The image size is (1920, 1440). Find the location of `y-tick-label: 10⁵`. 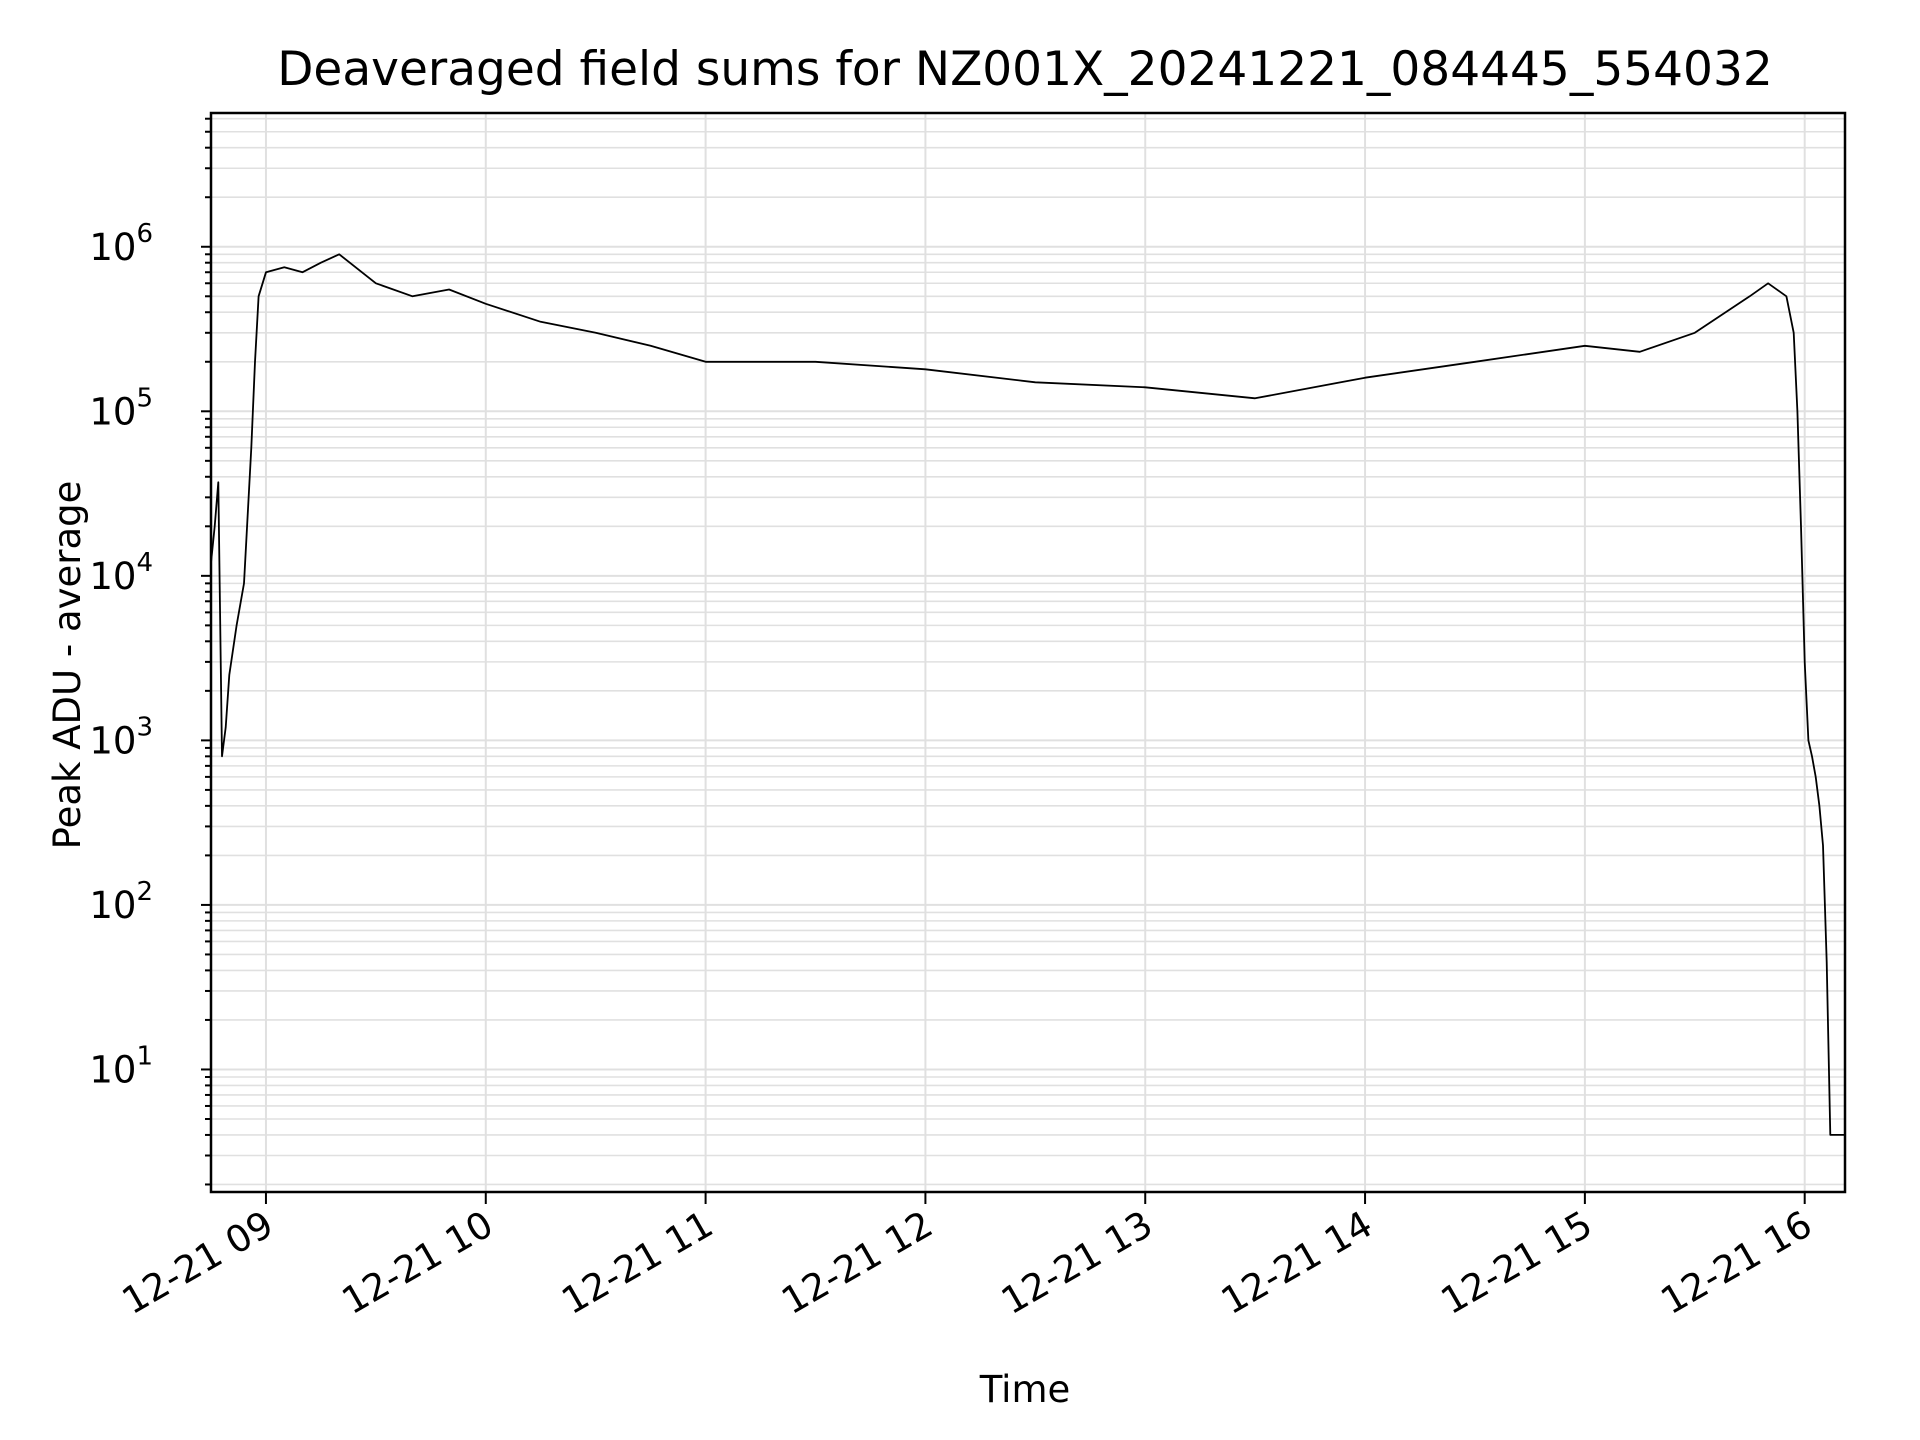

y-tick-label: 10⁵ is located at coordinates (121, 408).